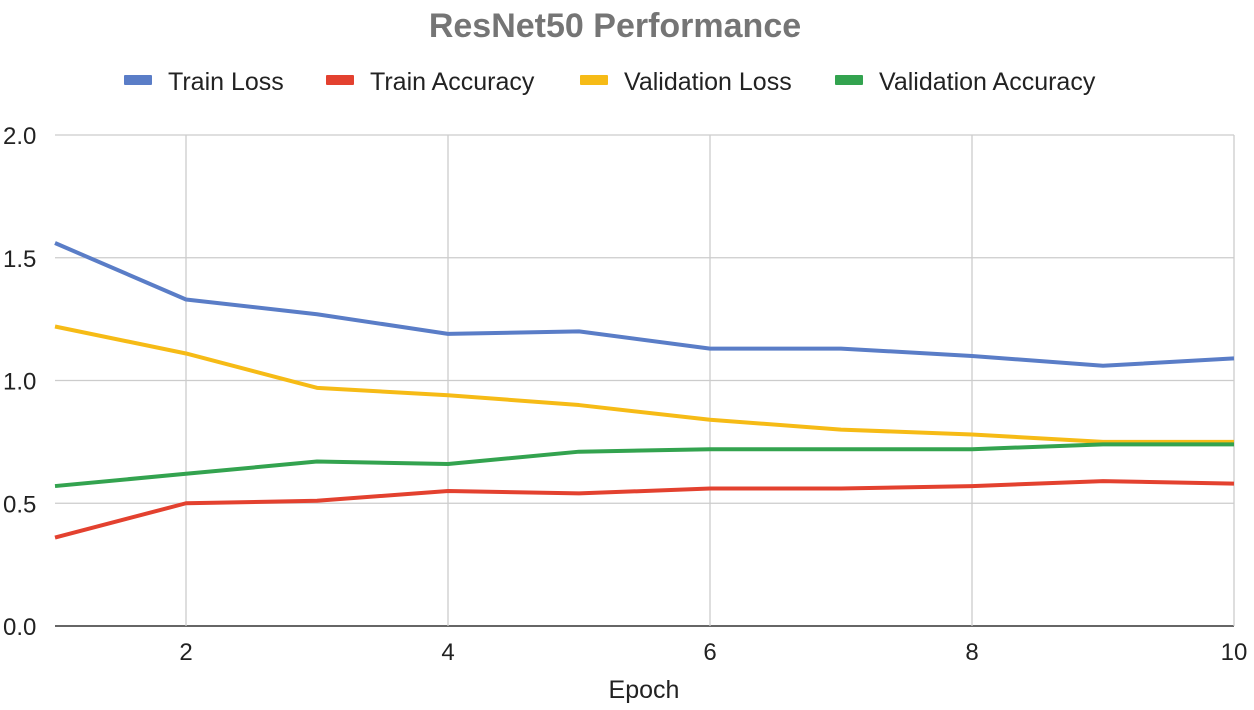 Image resolution: width=1254 pixels, height=710 pixels. I want to click on chart-title: ResNet50 Performance, so click(615, 26).